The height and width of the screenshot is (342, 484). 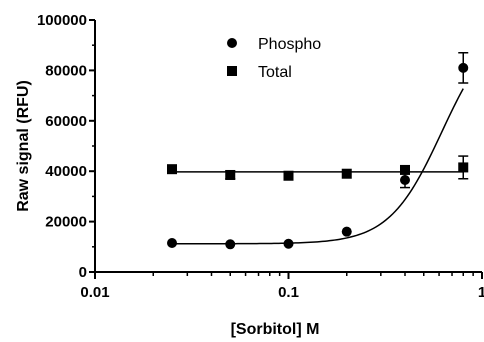 What do you see at coordinates (288, 292) in the screenshot?
I see `x-tick-label: 0.1` at bounding box center [288, 292].